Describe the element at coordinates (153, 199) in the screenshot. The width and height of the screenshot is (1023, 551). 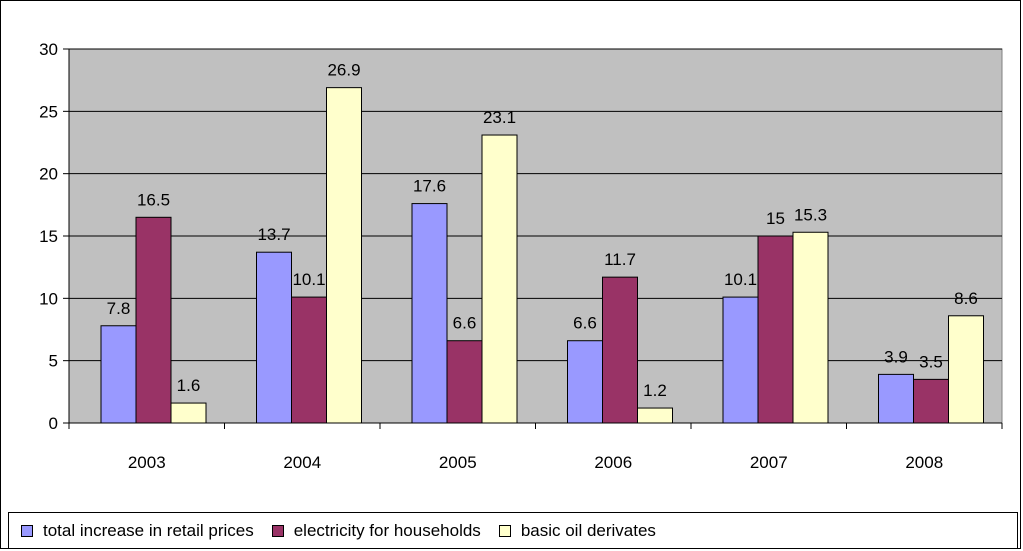
I see `data-label-2003-series-1: 16.5` at that location.